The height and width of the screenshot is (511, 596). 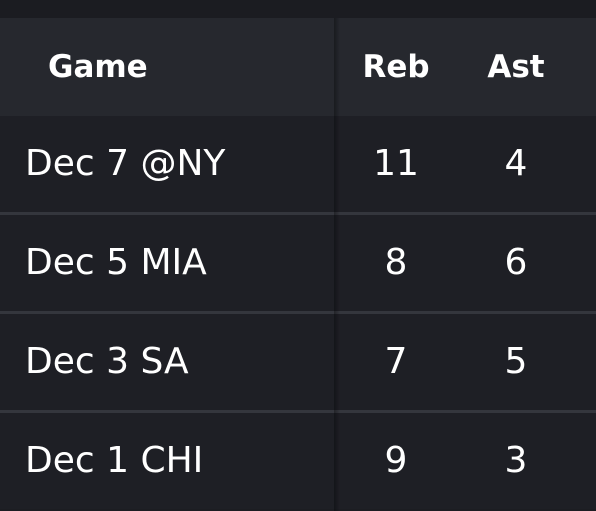 I want to click on ast-cell: 4, so click(x=516, y=163).